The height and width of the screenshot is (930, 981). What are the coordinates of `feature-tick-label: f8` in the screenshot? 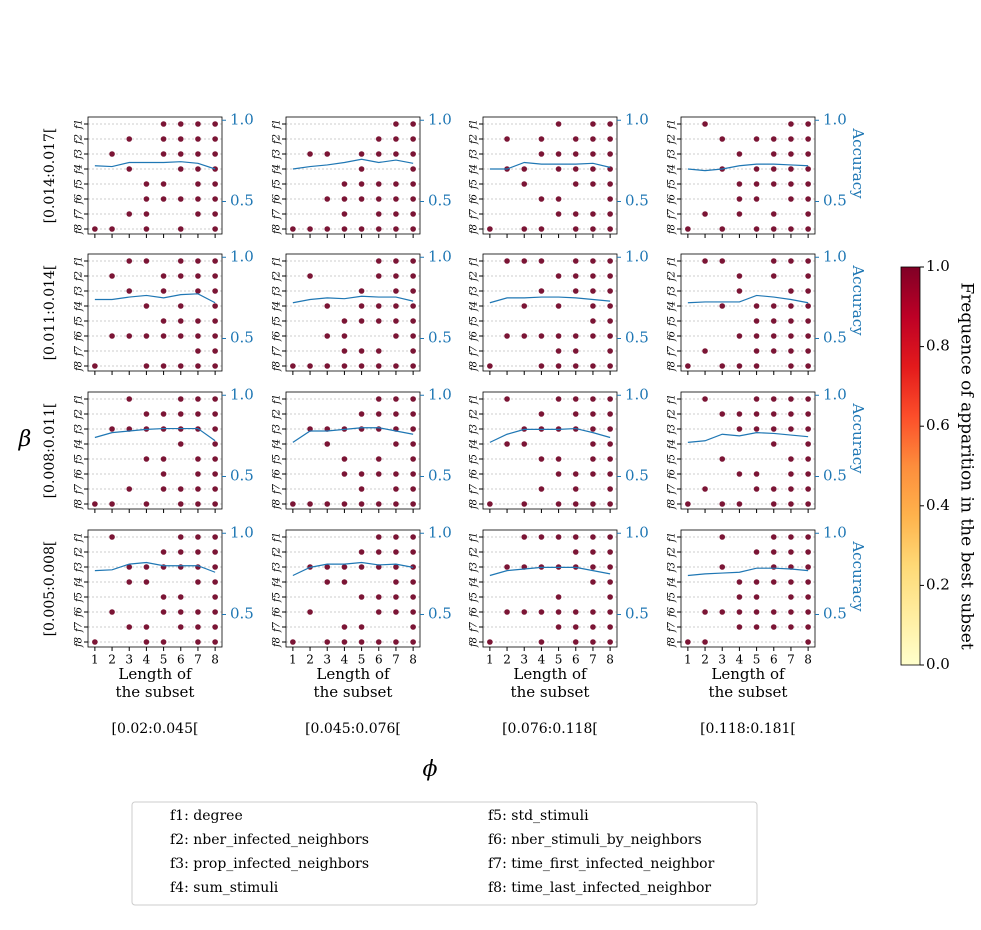 It's located at (474, 366).